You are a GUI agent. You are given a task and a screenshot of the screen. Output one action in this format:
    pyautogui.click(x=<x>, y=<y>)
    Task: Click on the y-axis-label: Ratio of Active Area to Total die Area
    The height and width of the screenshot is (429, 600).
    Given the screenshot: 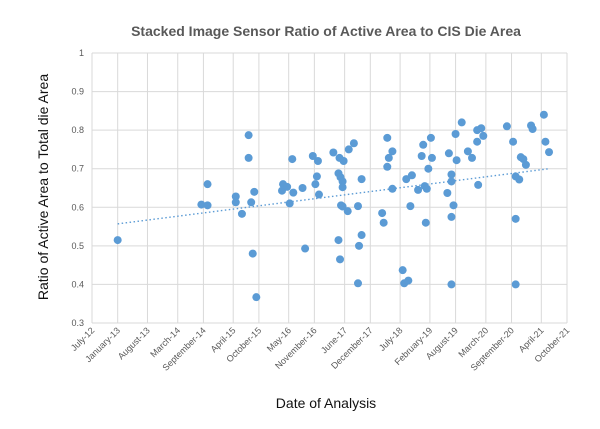 What is the action you would take?
    pyautogui.click(x=43, y=187)
    